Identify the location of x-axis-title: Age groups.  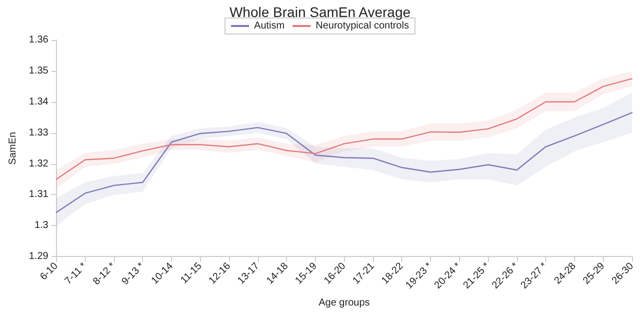
(344, 303).